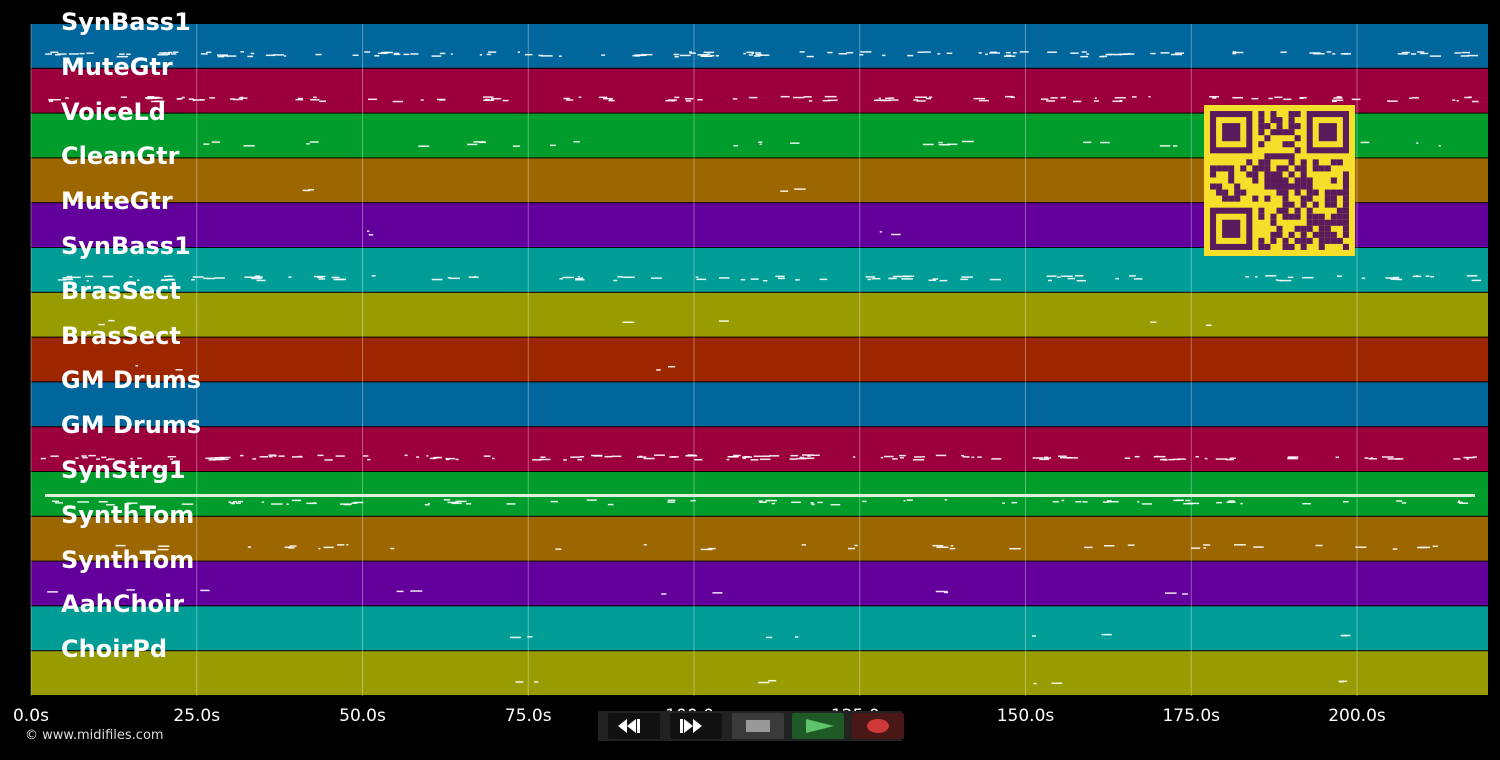 Image resolution: width=1500 pixels, height=760 pixels. Describe the element at coordinates (696, 726) in the screenshot. I see `fast-forward-button` at that location.